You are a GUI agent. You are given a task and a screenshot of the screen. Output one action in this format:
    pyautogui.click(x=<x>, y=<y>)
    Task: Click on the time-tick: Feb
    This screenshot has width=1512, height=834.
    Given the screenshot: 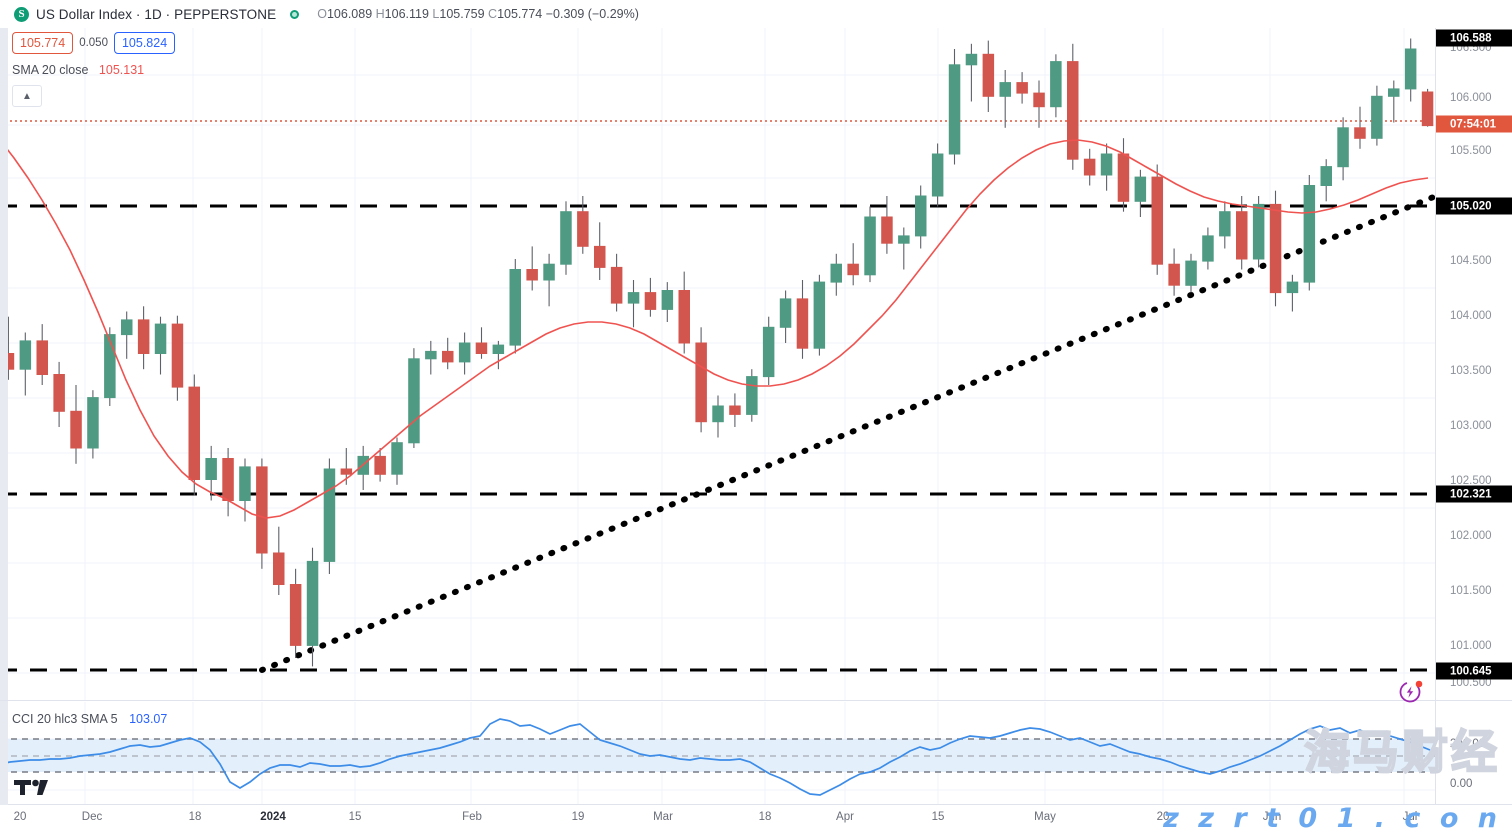 What is the action you would take?
    pyautogui.click(x=472, y=817)
    